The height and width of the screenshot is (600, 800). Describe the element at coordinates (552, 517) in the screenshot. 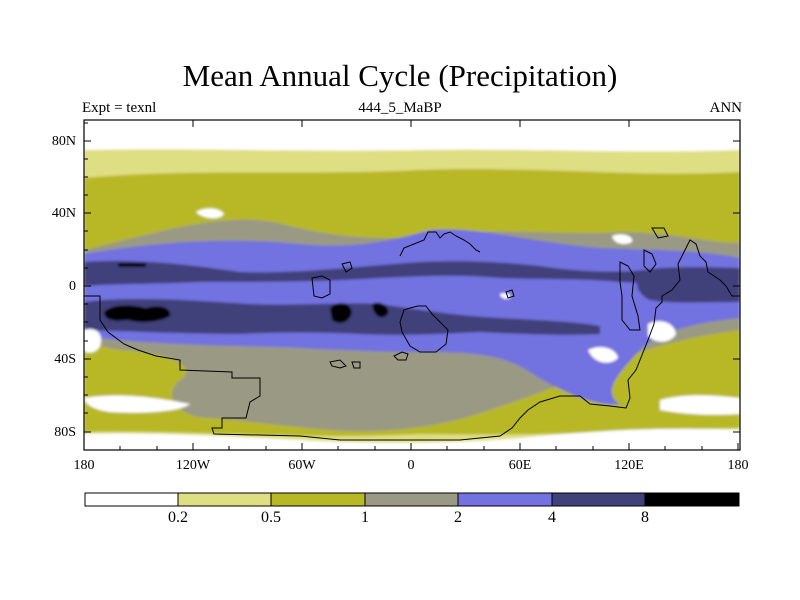

I see `colorbar-label-4: 4` at that location.